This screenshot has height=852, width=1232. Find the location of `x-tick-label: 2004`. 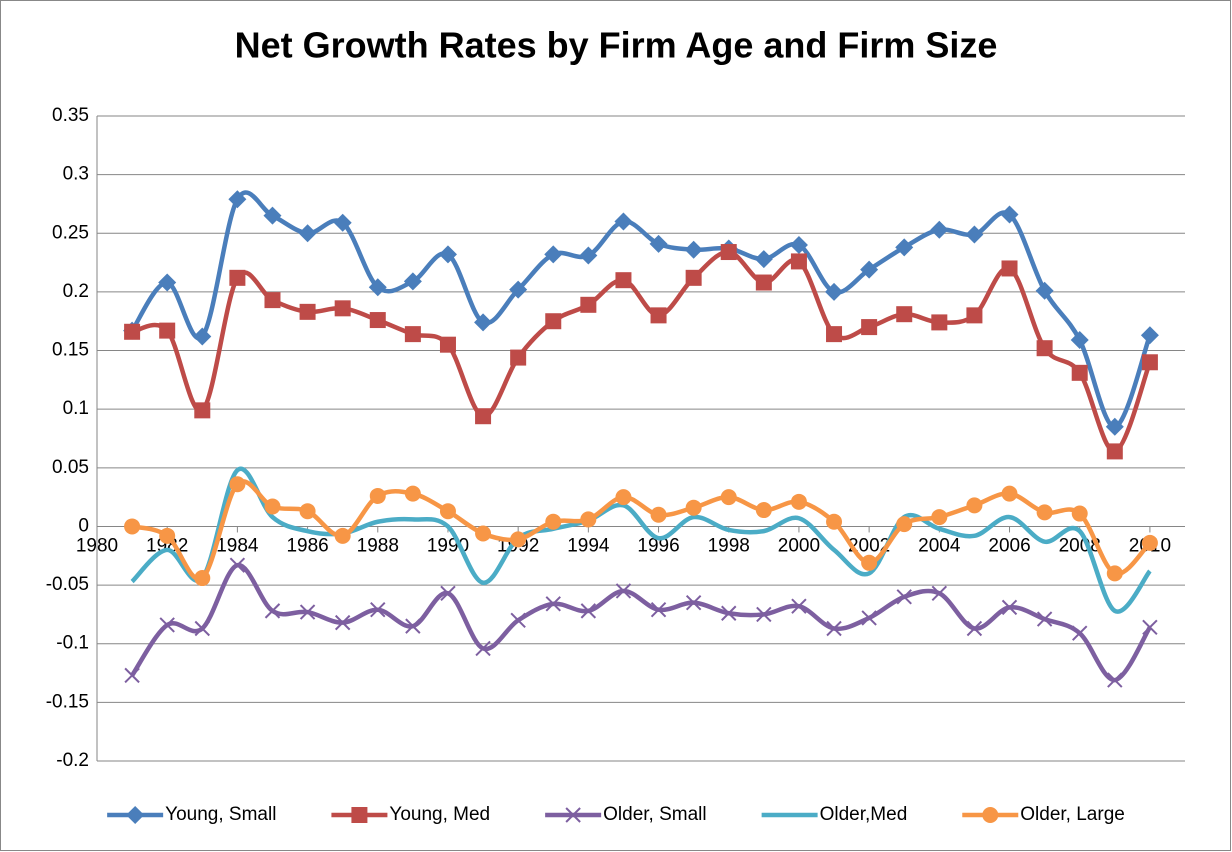

x-tick-label: 2004 is located at coordinates (939, 545).